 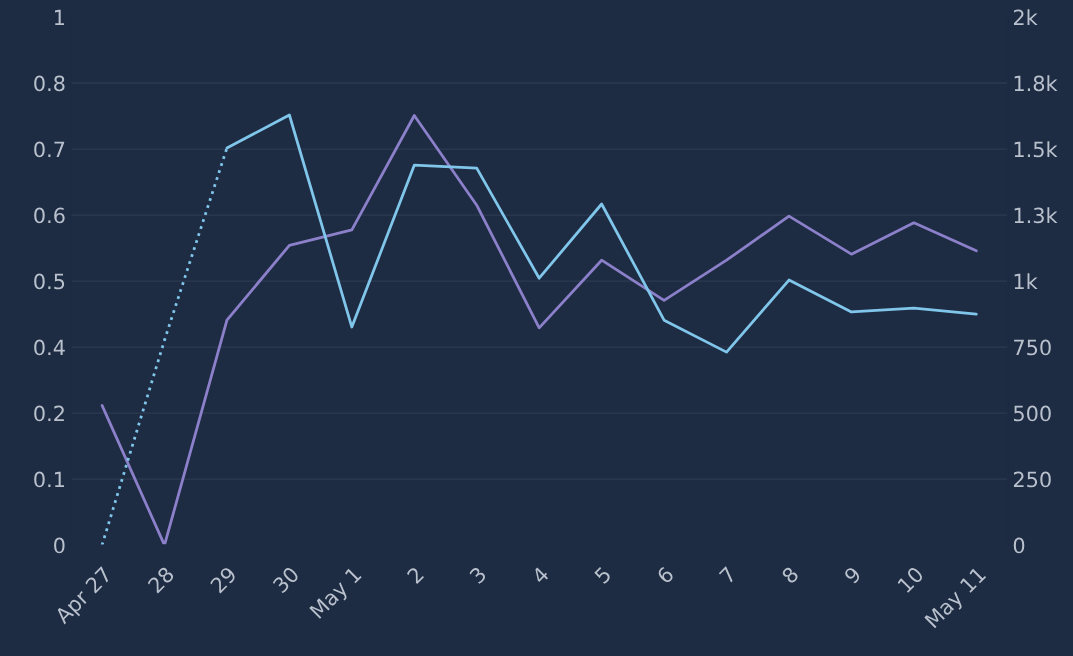 I want to click on y-tick-label: 0.2, so click(x=49, y=413).